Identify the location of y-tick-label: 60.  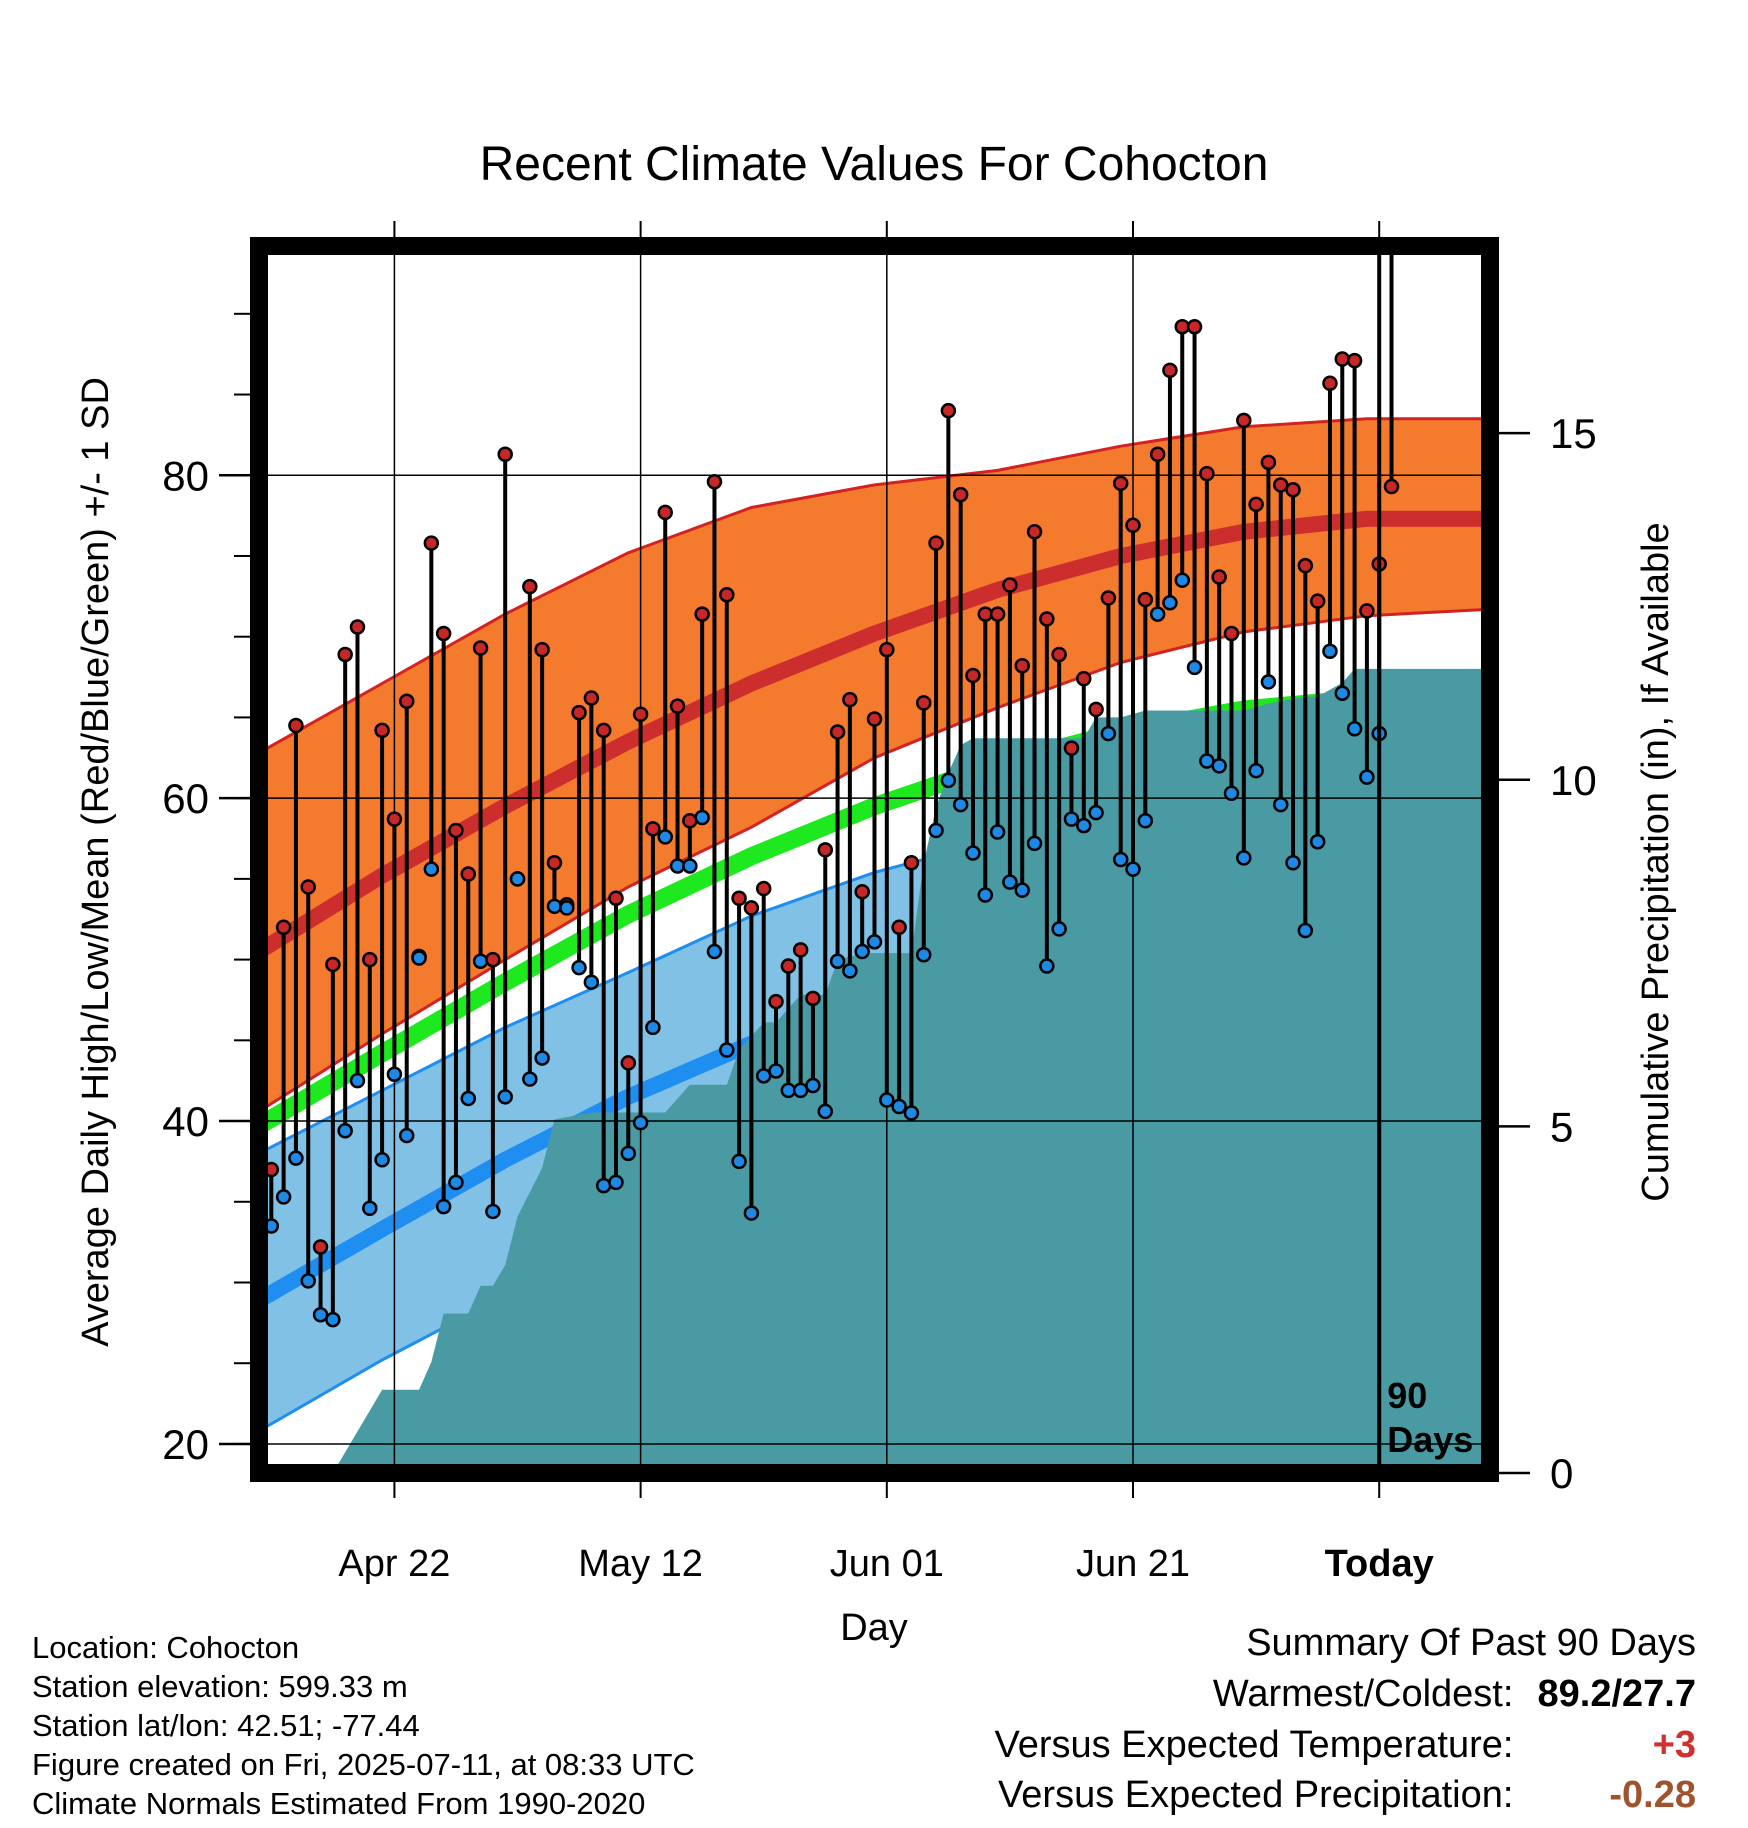
(185, 798).